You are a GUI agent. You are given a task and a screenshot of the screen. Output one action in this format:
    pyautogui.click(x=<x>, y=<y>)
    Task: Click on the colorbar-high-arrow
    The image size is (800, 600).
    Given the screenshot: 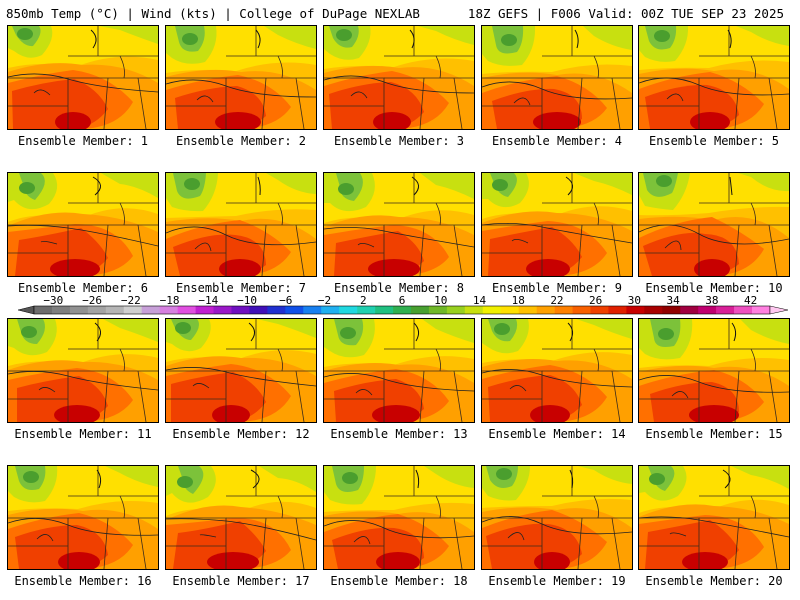 What is the action you would take?
    pyautogui.click(x=778, y=310)
    